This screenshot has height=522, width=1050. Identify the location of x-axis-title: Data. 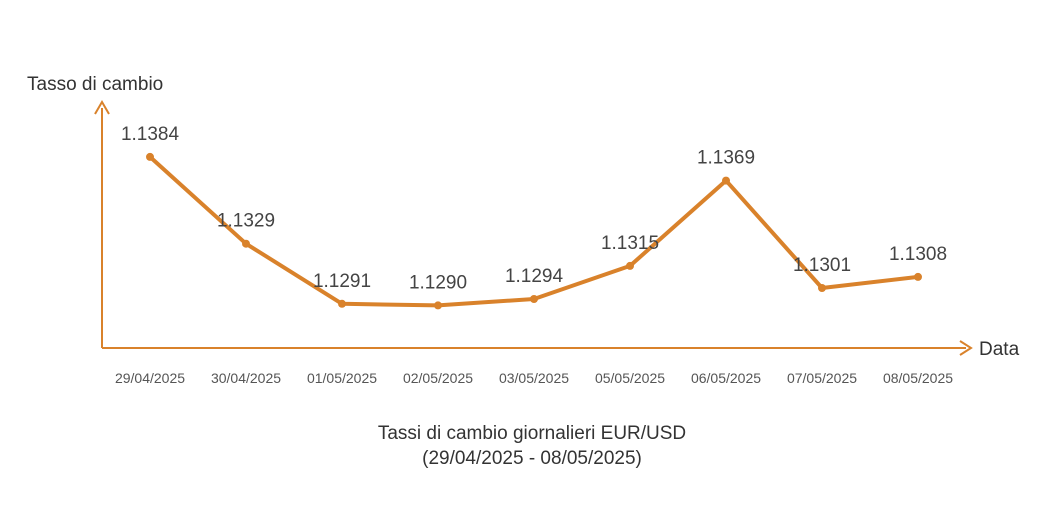
(999, 349).